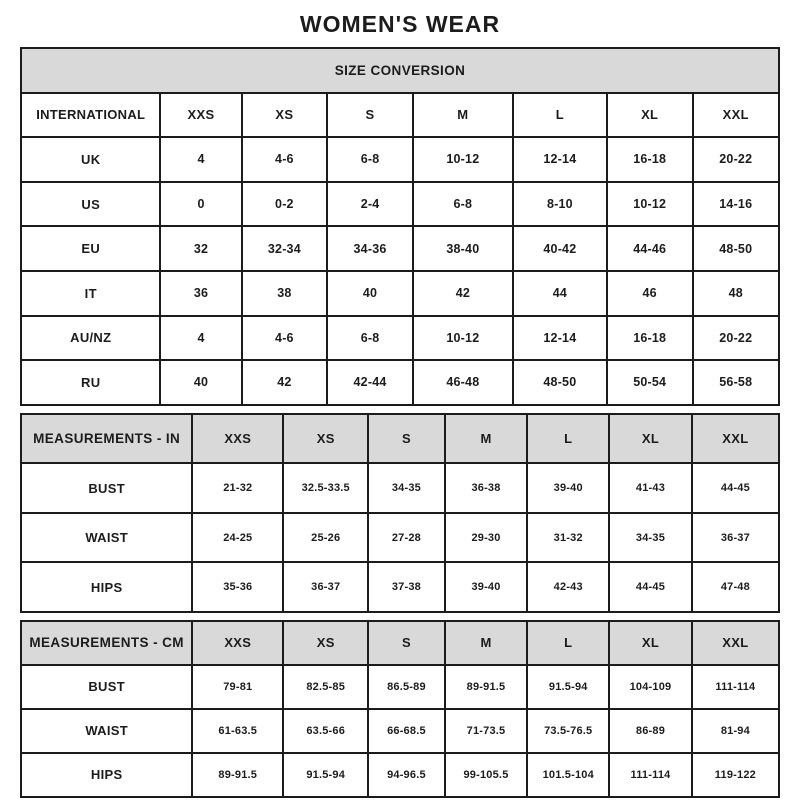 The width and height of the screenshot is (800, 800). I want to click on column-header-l: L, so click(559, 115).